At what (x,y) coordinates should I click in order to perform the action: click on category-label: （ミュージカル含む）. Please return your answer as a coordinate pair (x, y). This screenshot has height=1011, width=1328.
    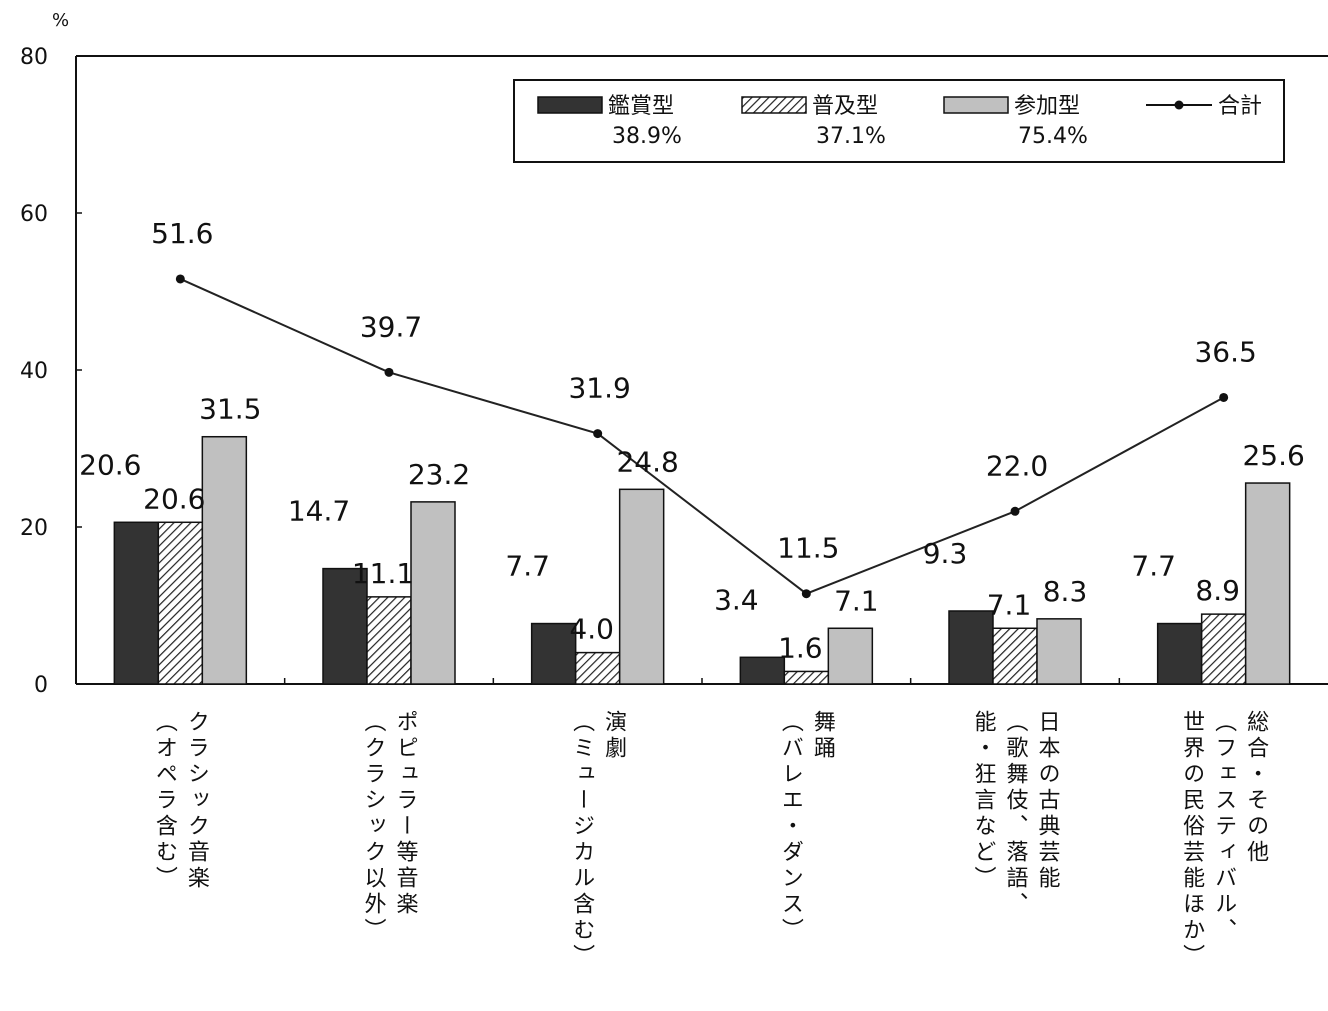
    Looking at the image, I should click on (582, 840).